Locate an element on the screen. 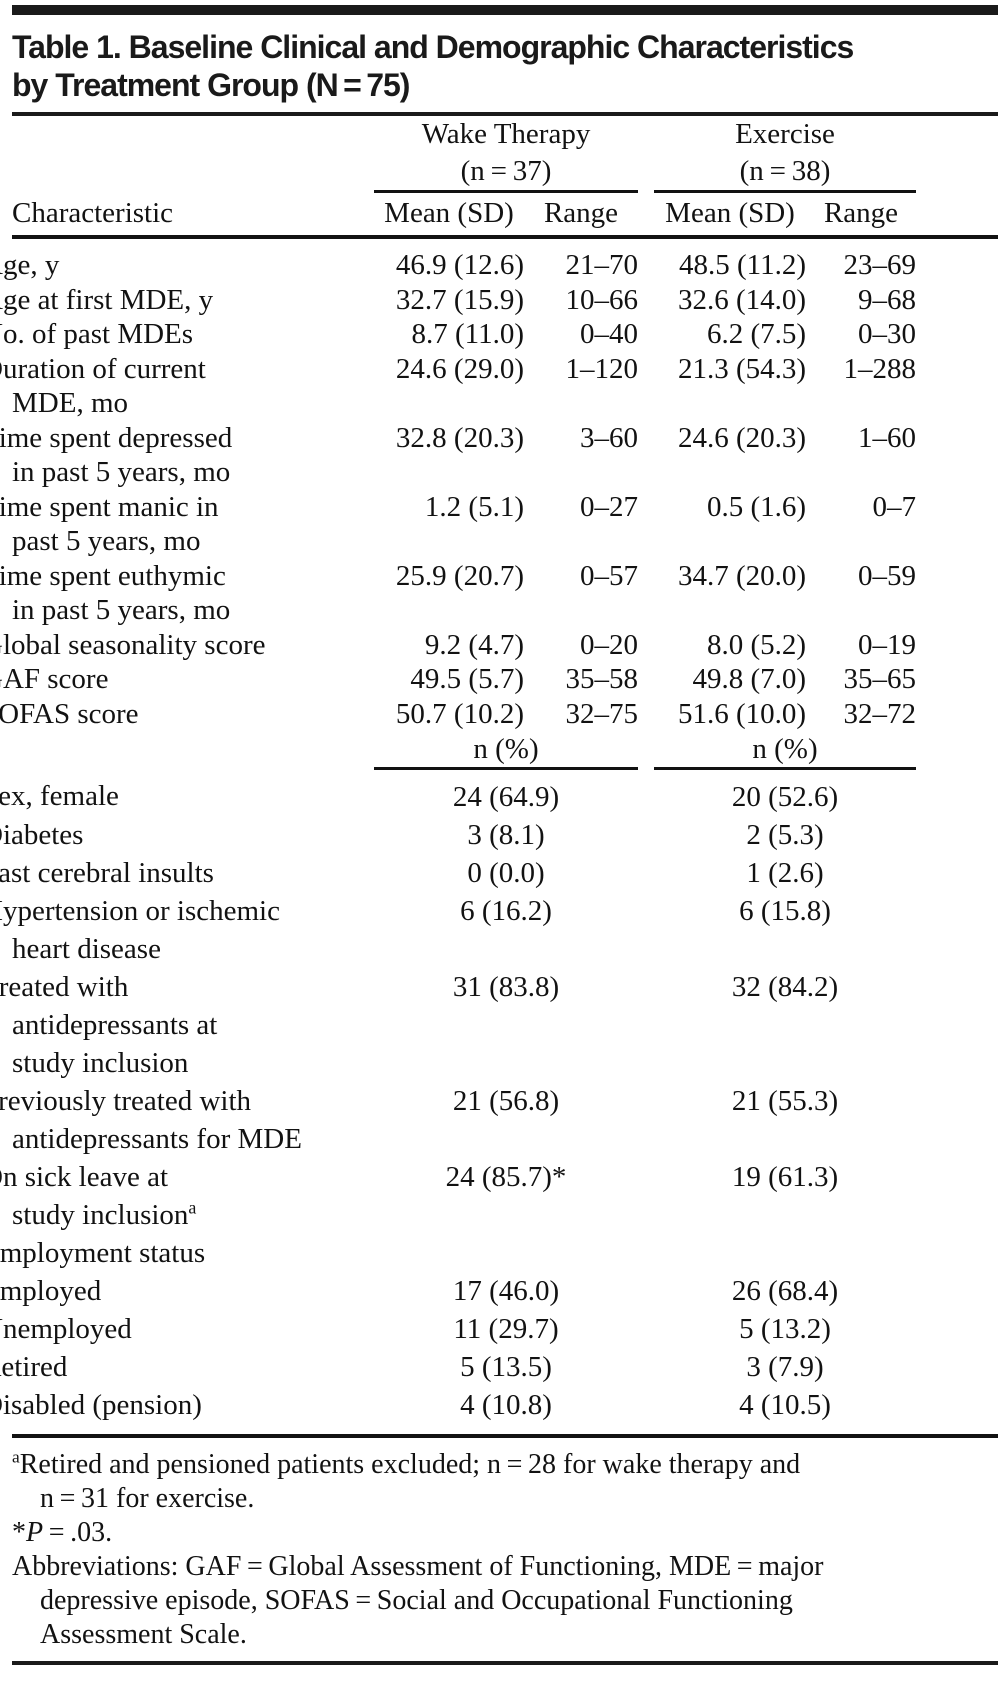  wt-count: 21 (56.8) is located at coordinates (506, 1101).